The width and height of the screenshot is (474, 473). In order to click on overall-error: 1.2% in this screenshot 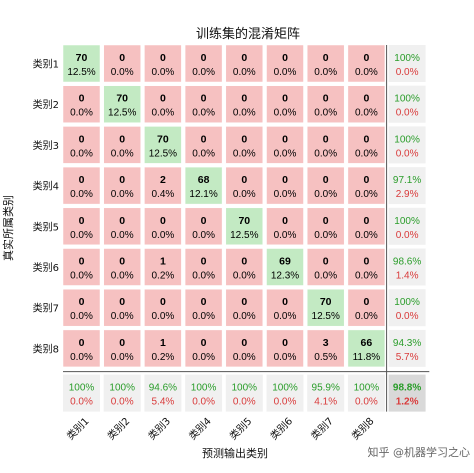, I will do `click(407, 402)`.